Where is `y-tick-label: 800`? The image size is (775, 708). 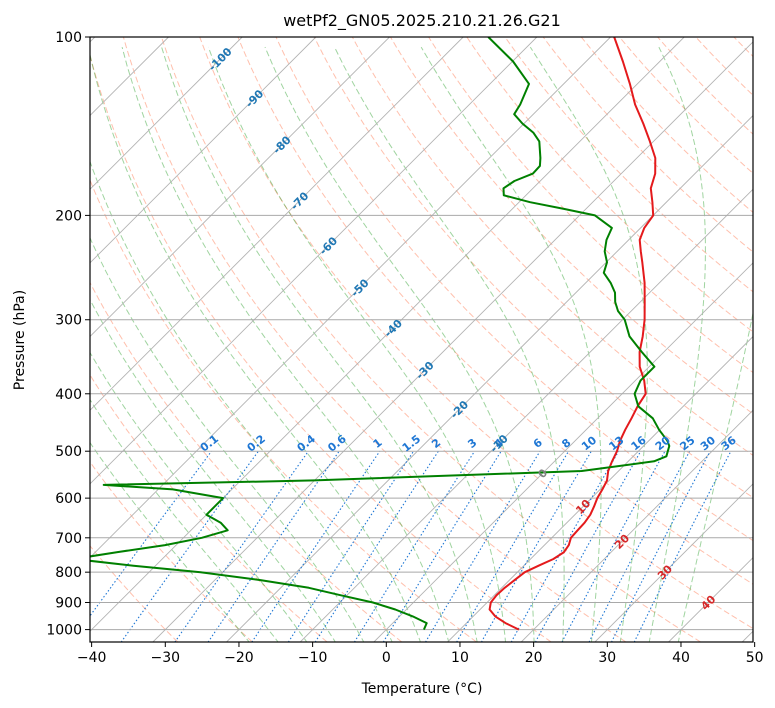 y-tick-label: 800 is located at coordinates (68, 573).